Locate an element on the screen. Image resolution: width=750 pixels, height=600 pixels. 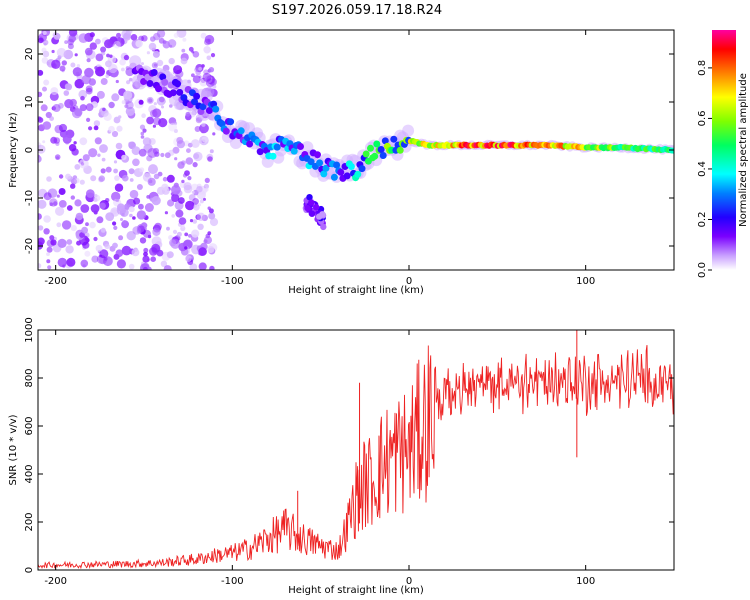
colorbar-tick-label: 0.0 is located at coordinates (702, 270).